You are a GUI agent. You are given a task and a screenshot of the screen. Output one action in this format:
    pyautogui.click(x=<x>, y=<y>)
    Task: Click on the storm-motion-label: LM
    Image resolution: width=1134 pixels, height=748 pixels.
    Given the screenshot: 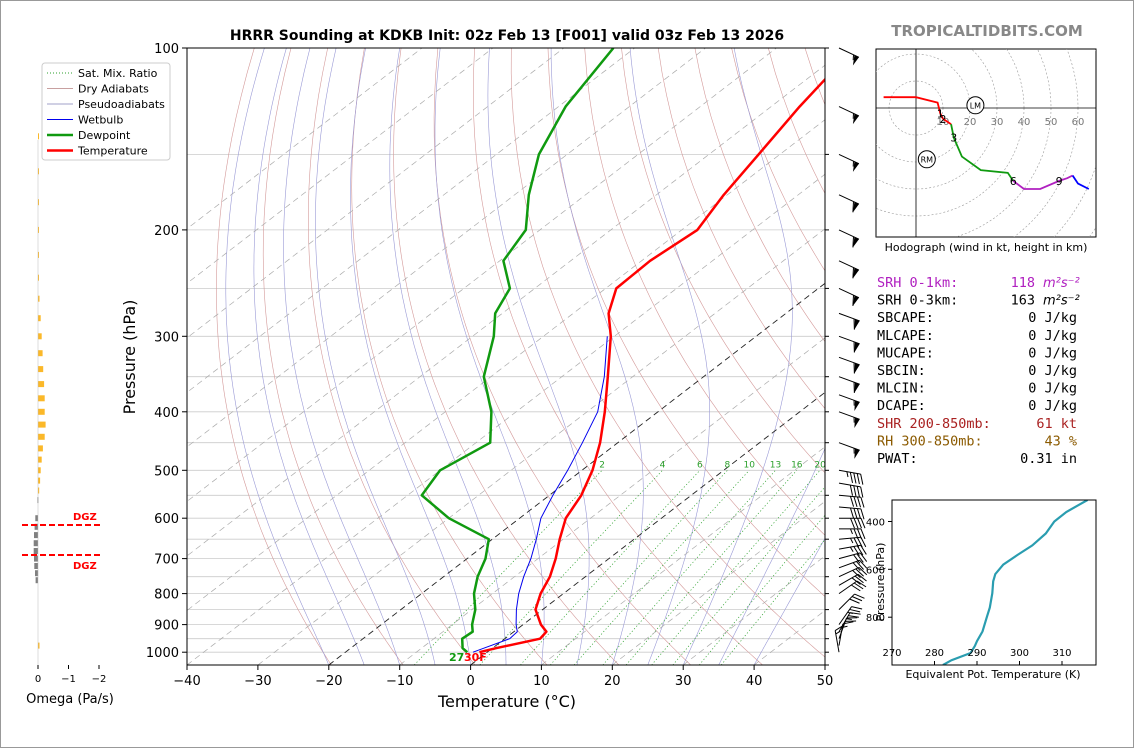 What is the action you would take?
    pyautogui.click(x=975, y=105)
    